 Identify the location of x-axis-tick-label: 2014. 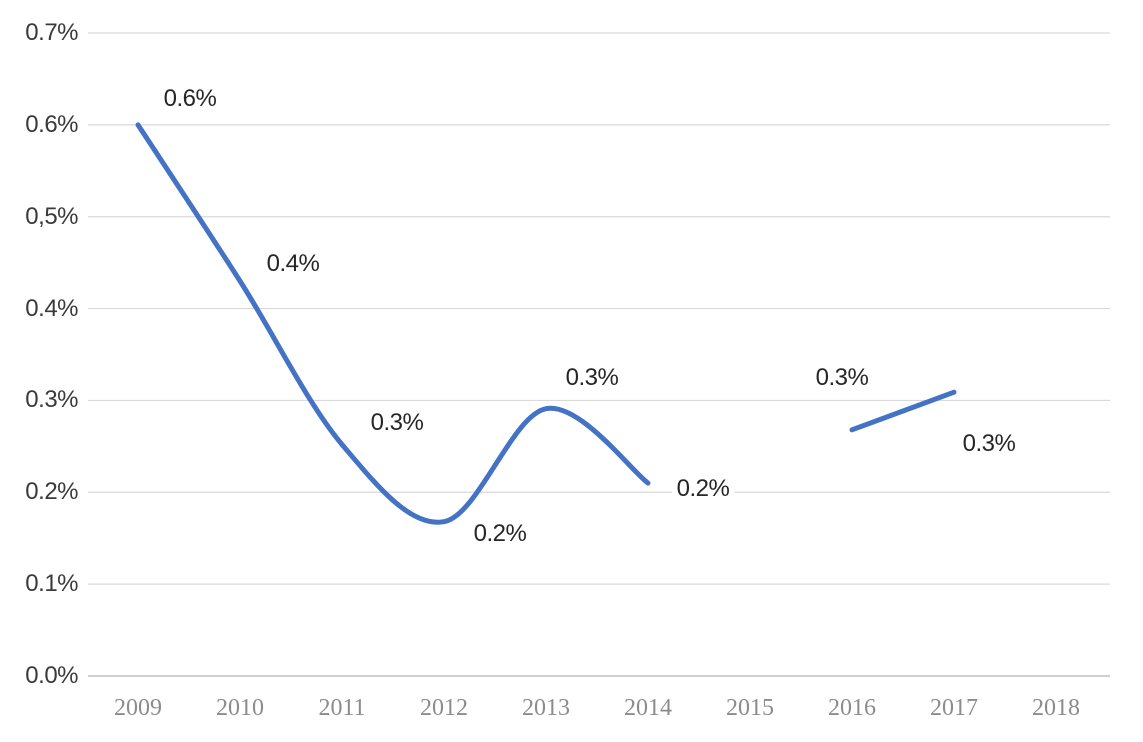
(648, 708).